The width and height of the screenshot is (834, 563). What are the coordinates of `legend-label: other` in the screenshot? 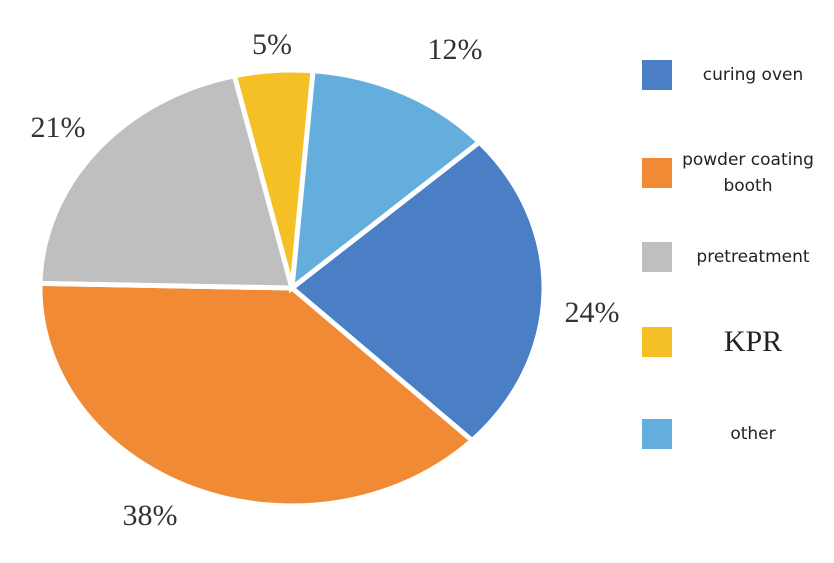 It's located at (753, 434).